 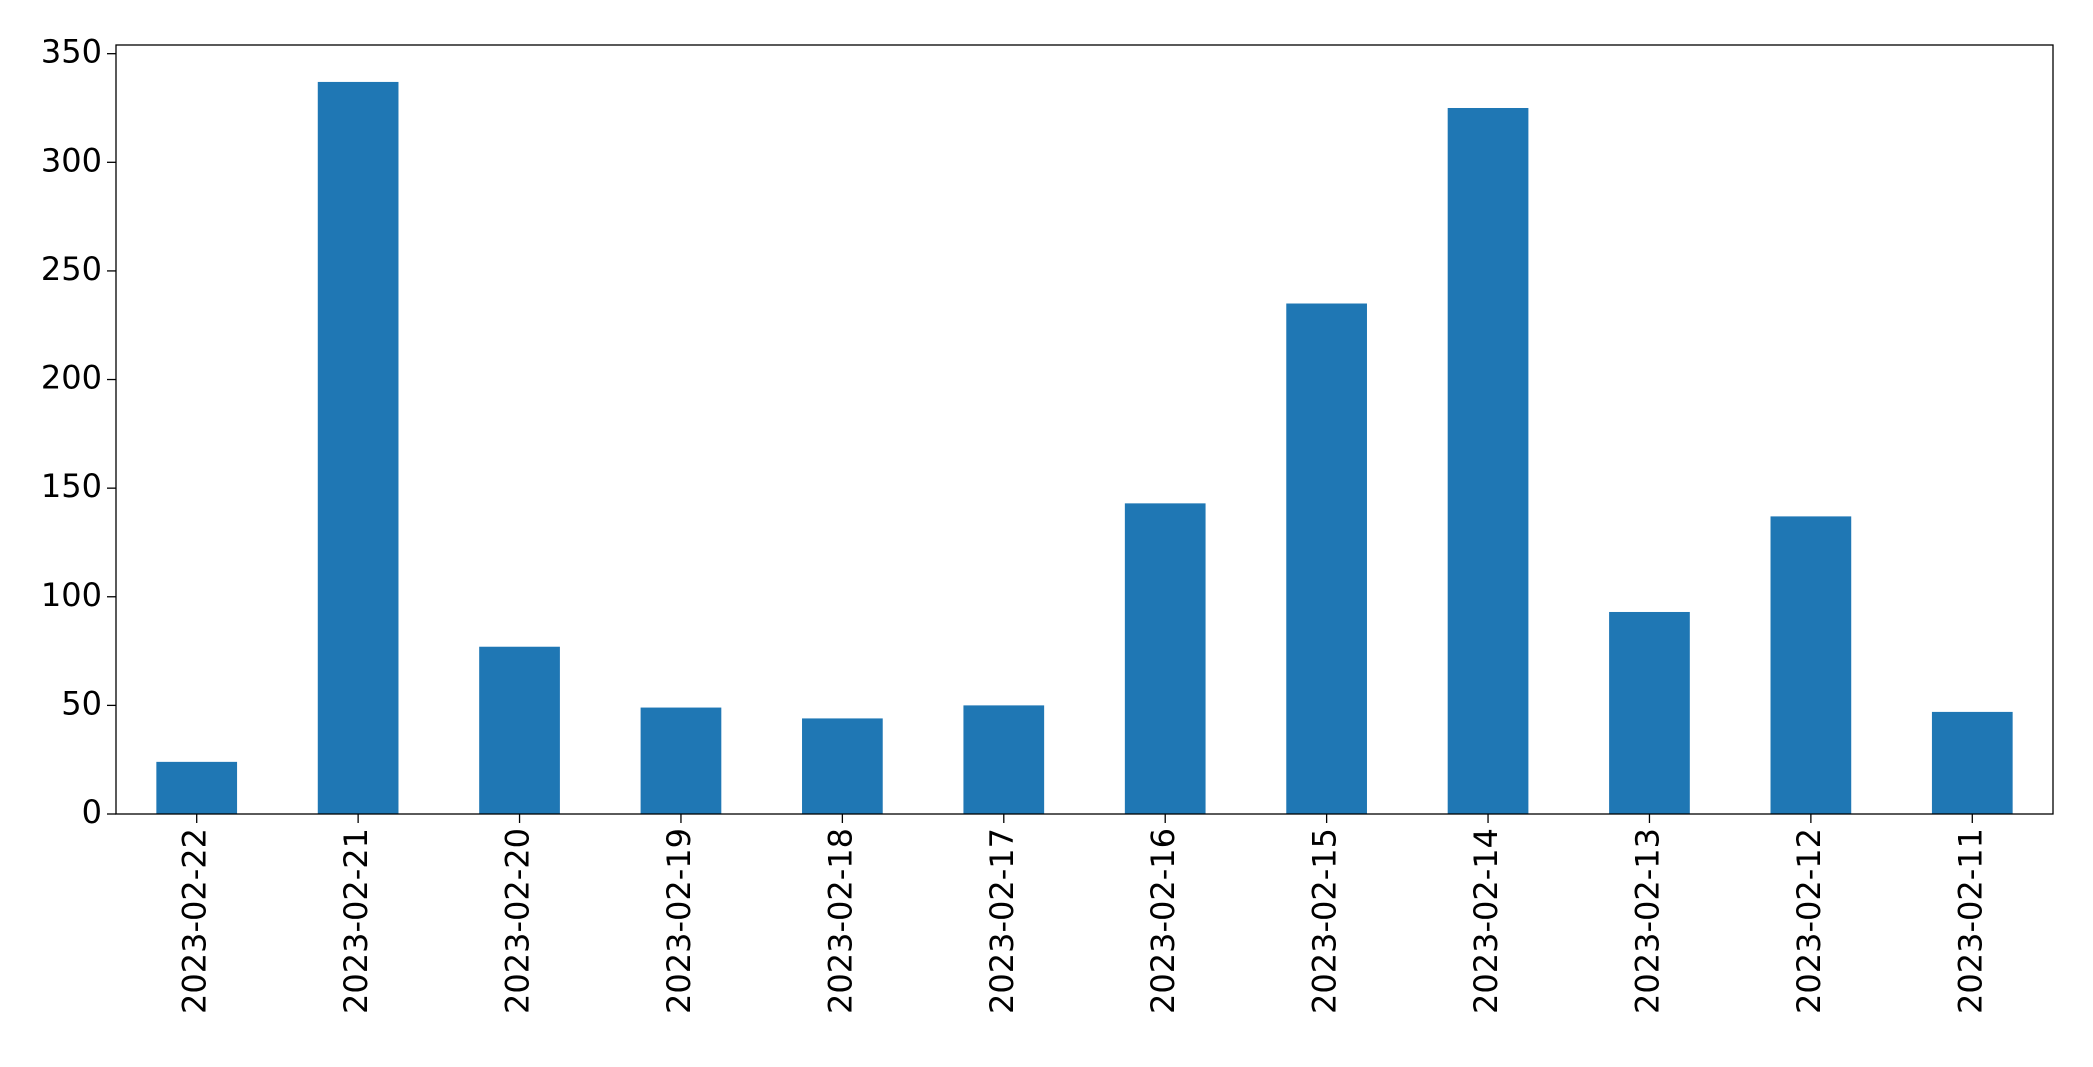 I want to click on x-tick-label: 2023-02-18, so click(x=840, y=921).